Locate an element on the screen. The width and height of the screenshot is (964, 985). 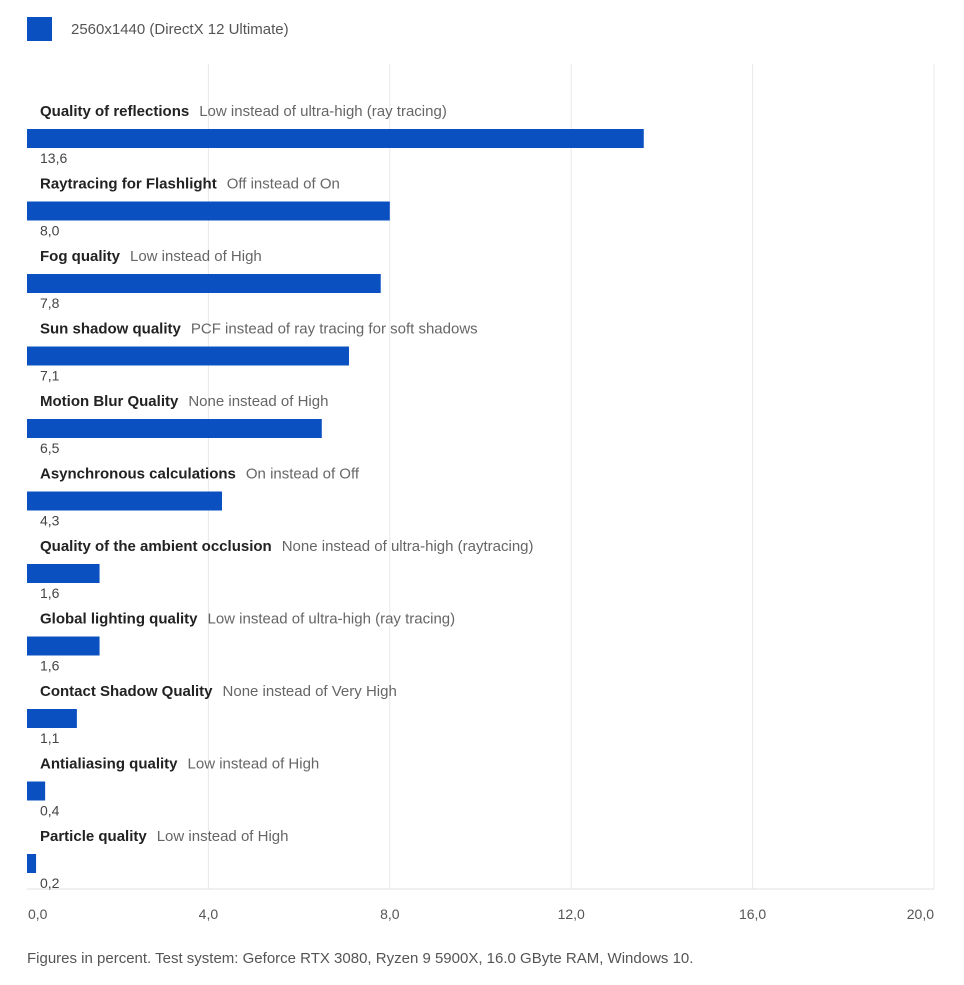
category-name: Motion Blur Quality is located at coordinates (109, 401).